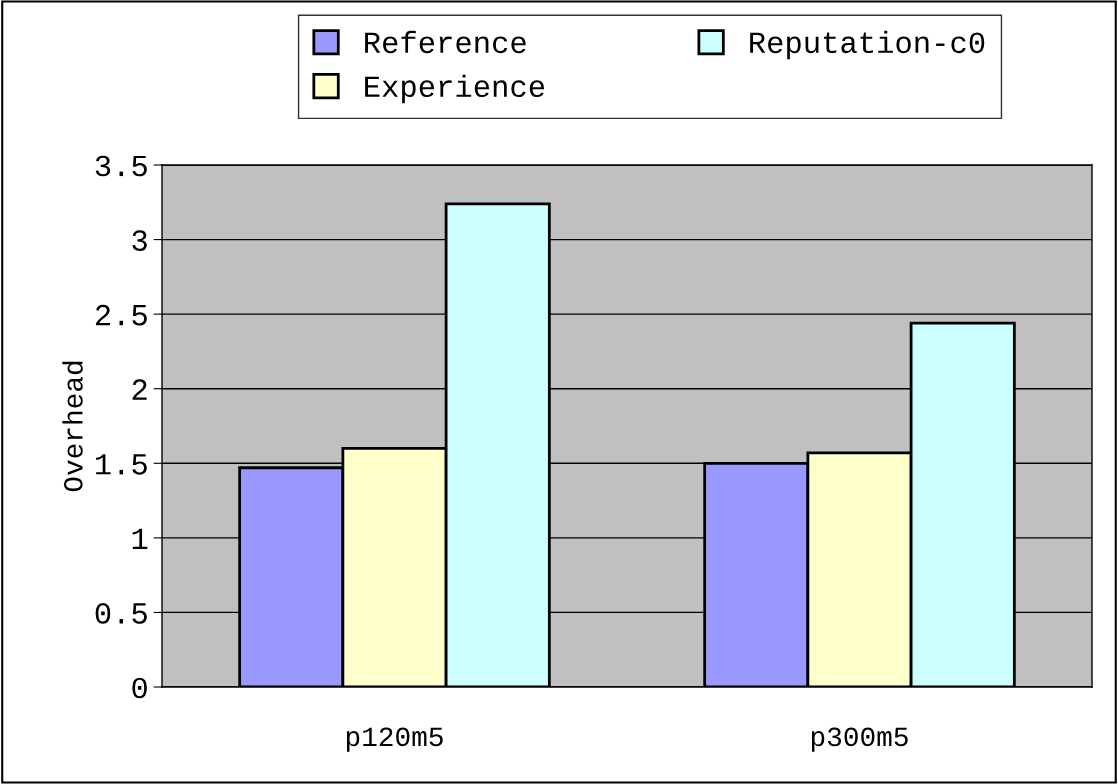 Image resolution: width=1118 pixels, height=784 pixels. I want to click on y-tick-label: 1.5, so click(121, 464).